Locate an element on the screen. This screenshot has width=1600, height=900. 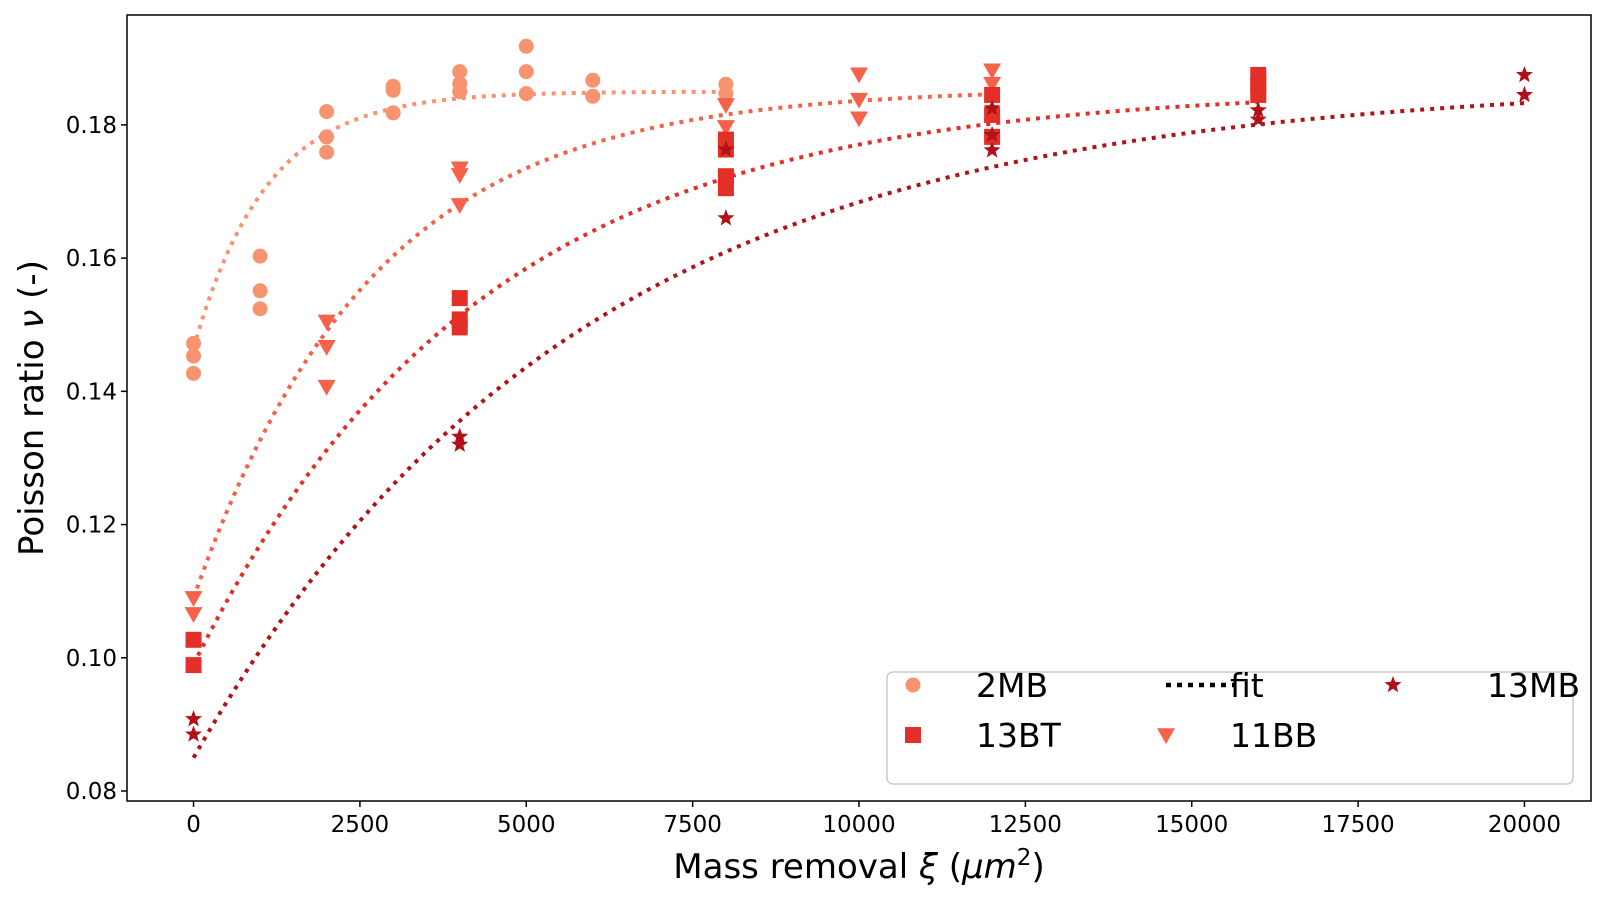
y-tick-label: 0.16 is located at coordinates (91, 259).